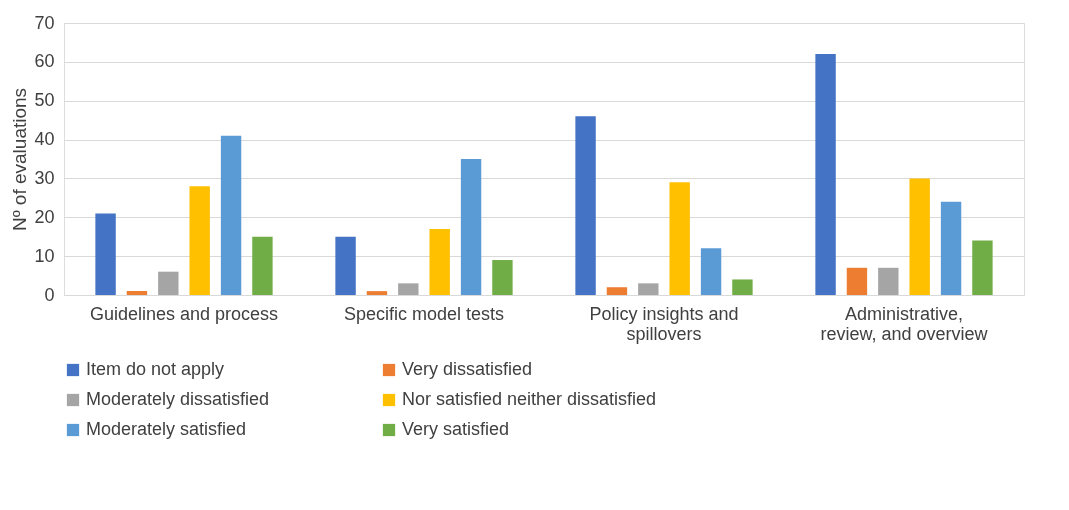 The image size is (1069, 510). I want to click on y-tick-label: 20, so click(44, 216).